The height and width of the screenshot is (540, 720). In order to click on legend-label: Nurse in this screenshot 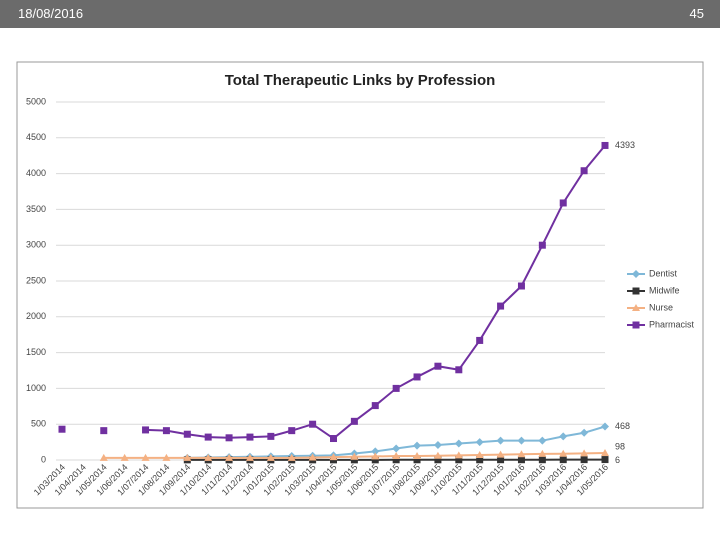, I will do `click(661, 307)`.